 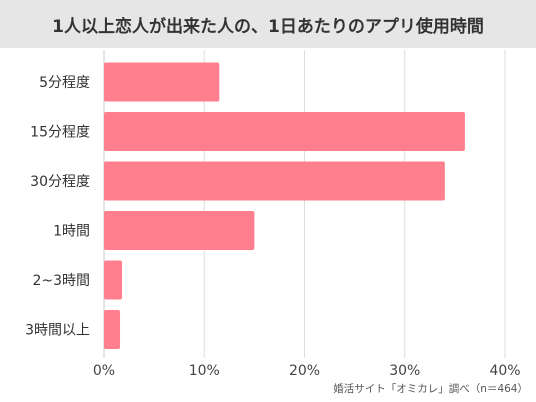 I want to click on category-label: 2~3時間, so click(x=61, y=281).